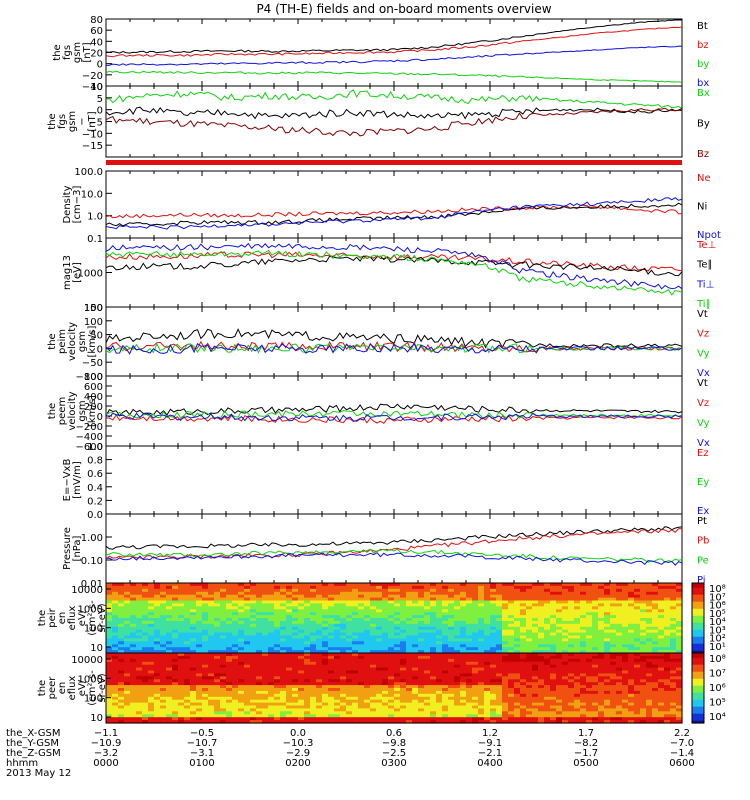  Describe the element at coordinates (93, 308) in the screenshot. I see `y-tick-label: 150` at that location.